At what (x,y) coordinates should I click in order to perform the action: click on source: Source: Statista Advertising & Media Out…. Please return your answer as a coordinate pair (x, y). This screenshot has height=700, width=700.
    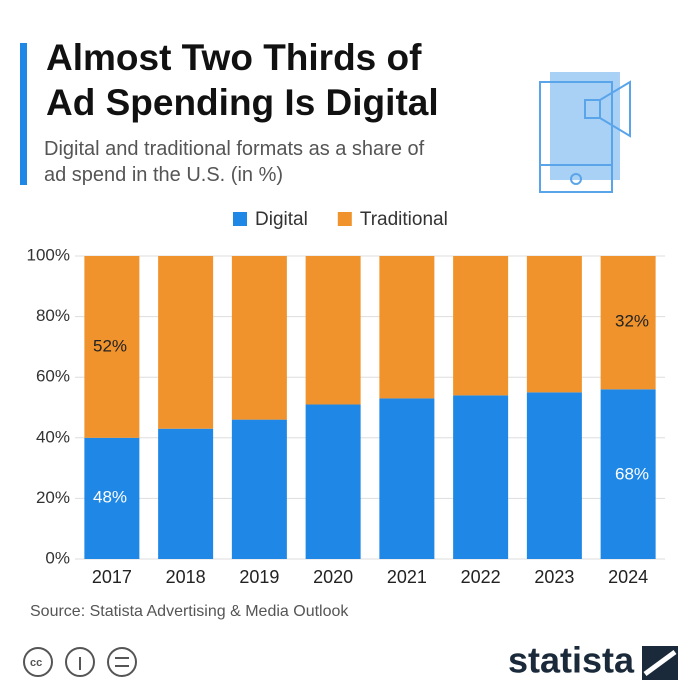
    Looking at the image, I should click on (189, 611).